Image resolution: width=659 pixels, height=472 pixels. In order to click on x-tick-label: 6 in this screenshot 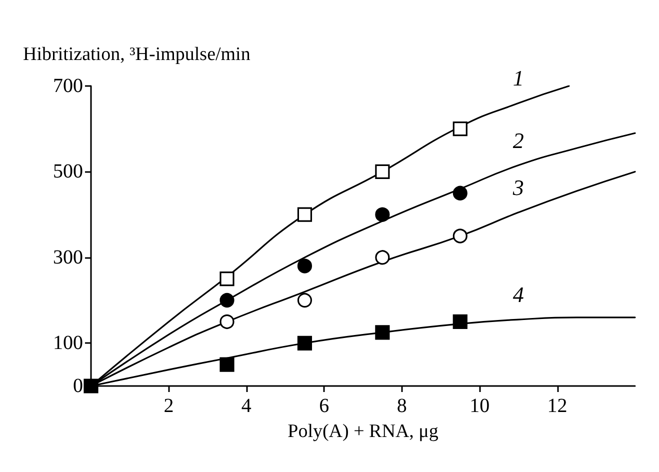, I will do `click(324, 406)`.